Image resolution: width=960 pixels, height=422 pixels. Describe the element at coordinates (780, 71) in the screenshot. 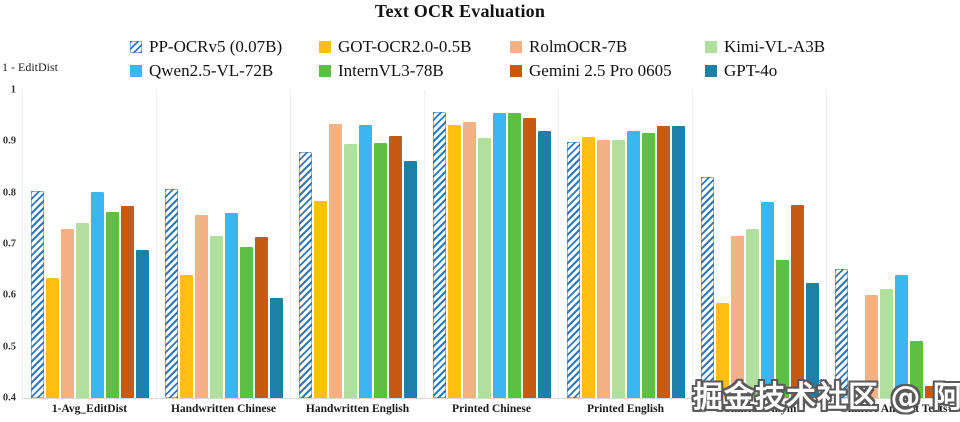

I see `legend-item: GPT-4o` at that location.